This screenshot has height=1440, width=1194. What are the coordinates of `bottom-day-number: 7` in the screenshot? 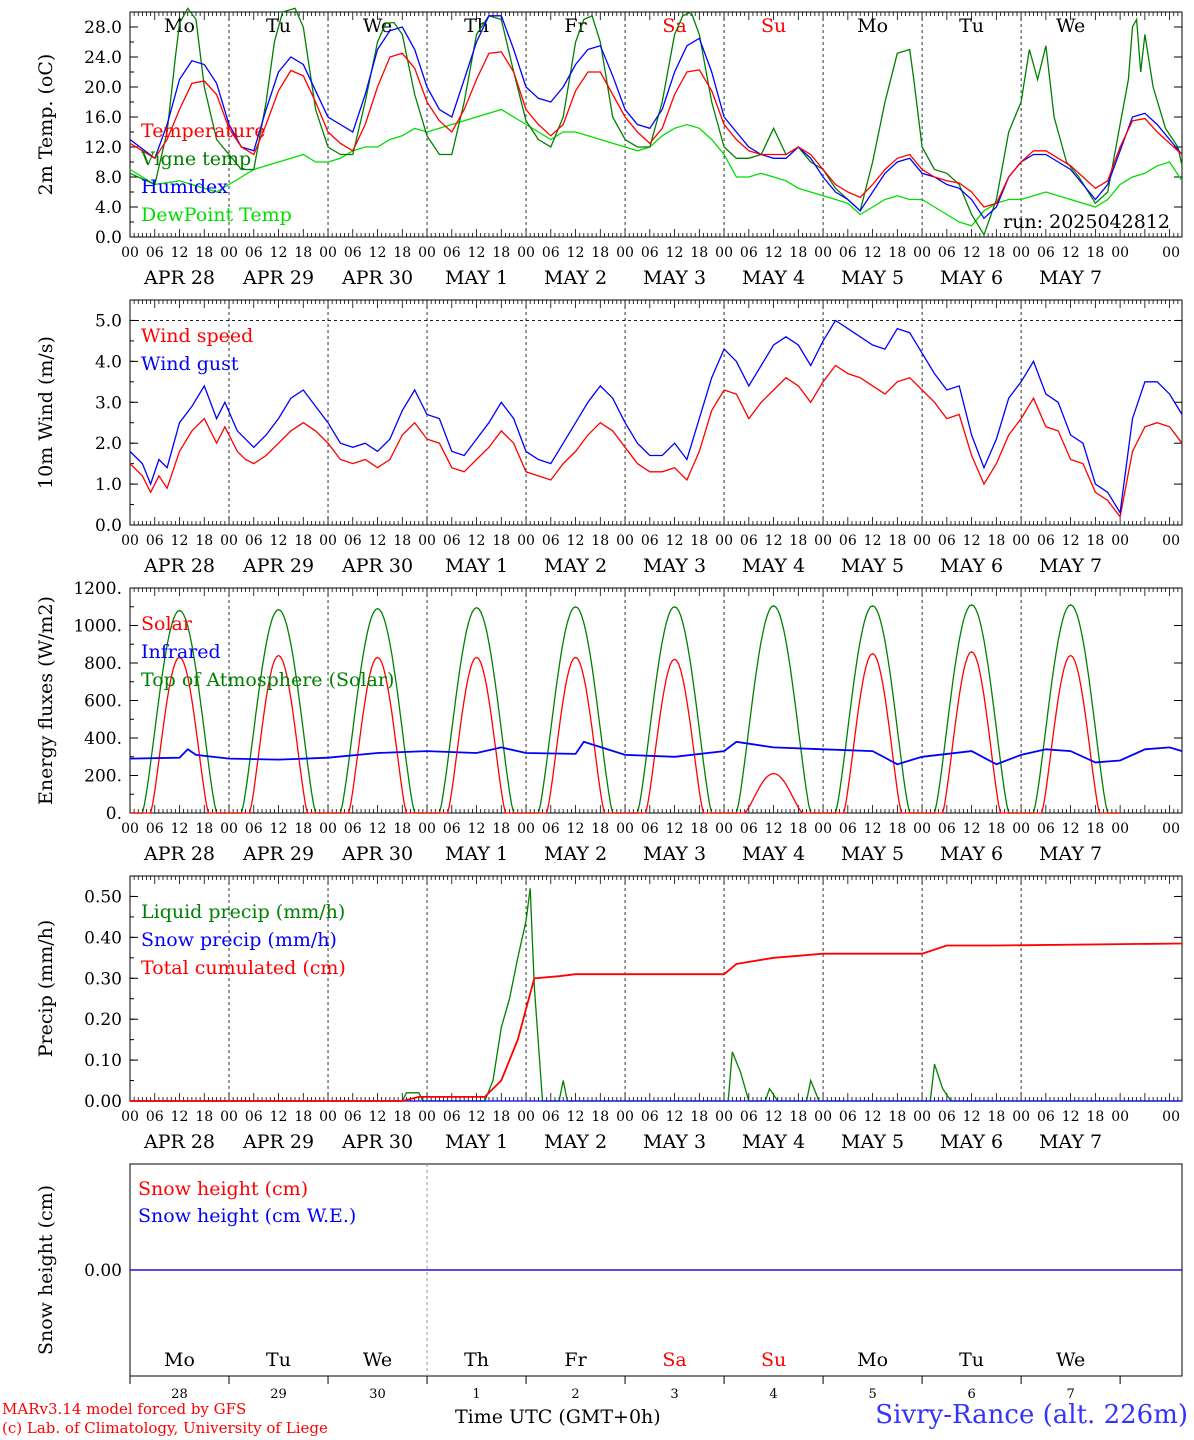 It's located at (1070, 1393).